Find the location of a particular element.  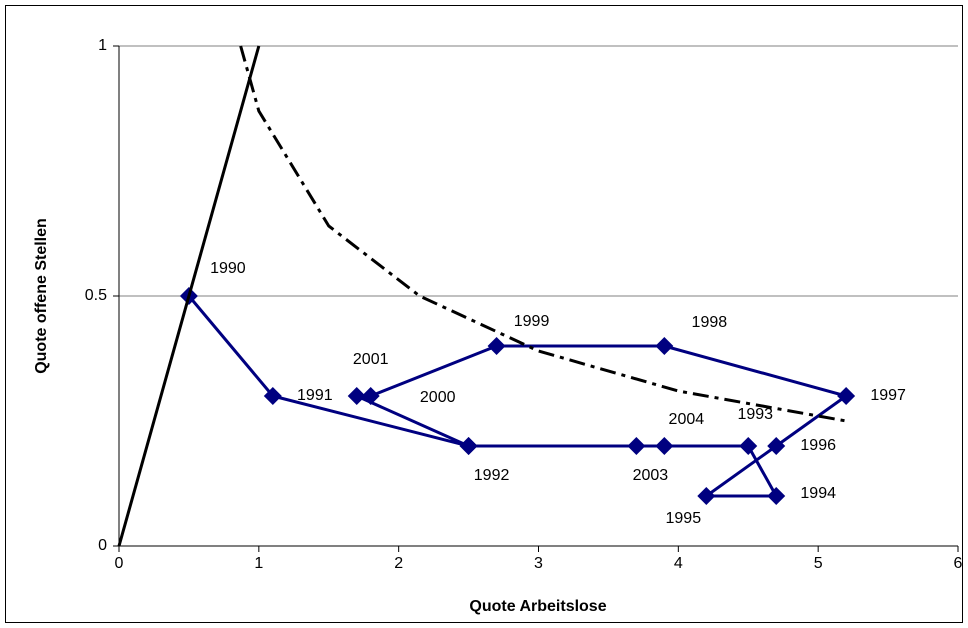

point-label: 1990 is located at coordinates (228, 268).